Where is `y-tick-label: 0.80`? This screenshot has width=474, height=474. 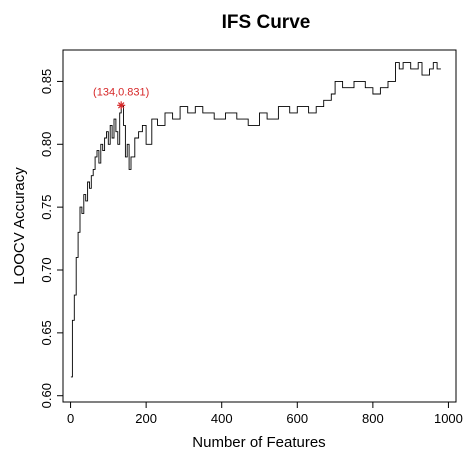
y-tick-label: 0.80 is located at coordinates (46, 144).